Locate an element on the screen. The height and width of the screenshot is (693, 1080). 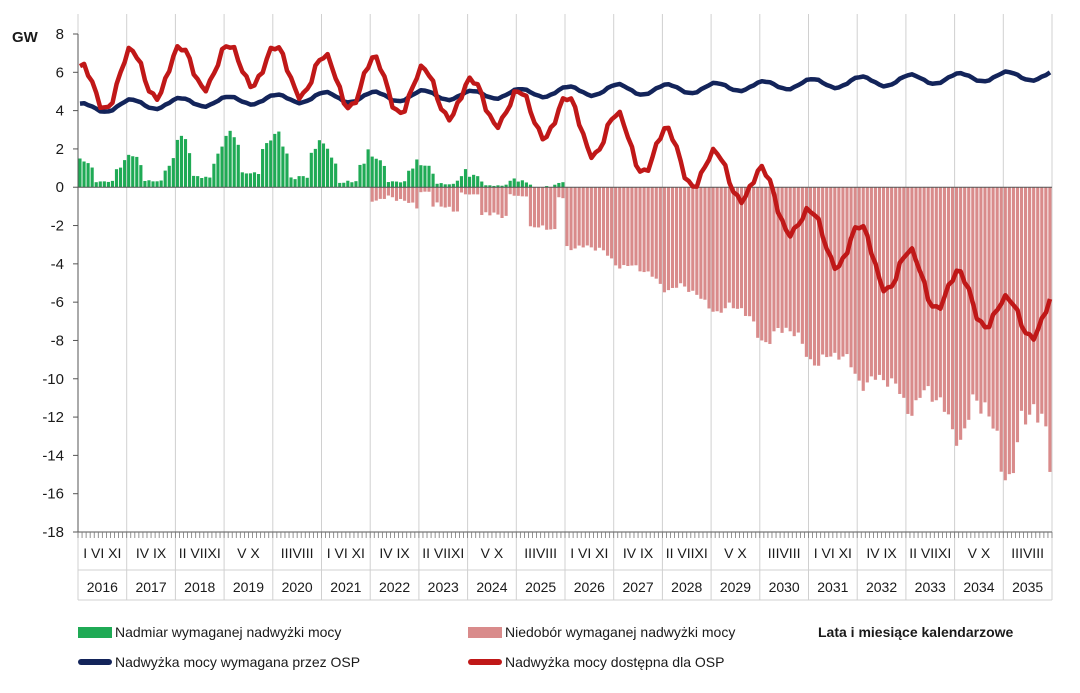
x-month-labels: V X is located at coordinates (735, 553).